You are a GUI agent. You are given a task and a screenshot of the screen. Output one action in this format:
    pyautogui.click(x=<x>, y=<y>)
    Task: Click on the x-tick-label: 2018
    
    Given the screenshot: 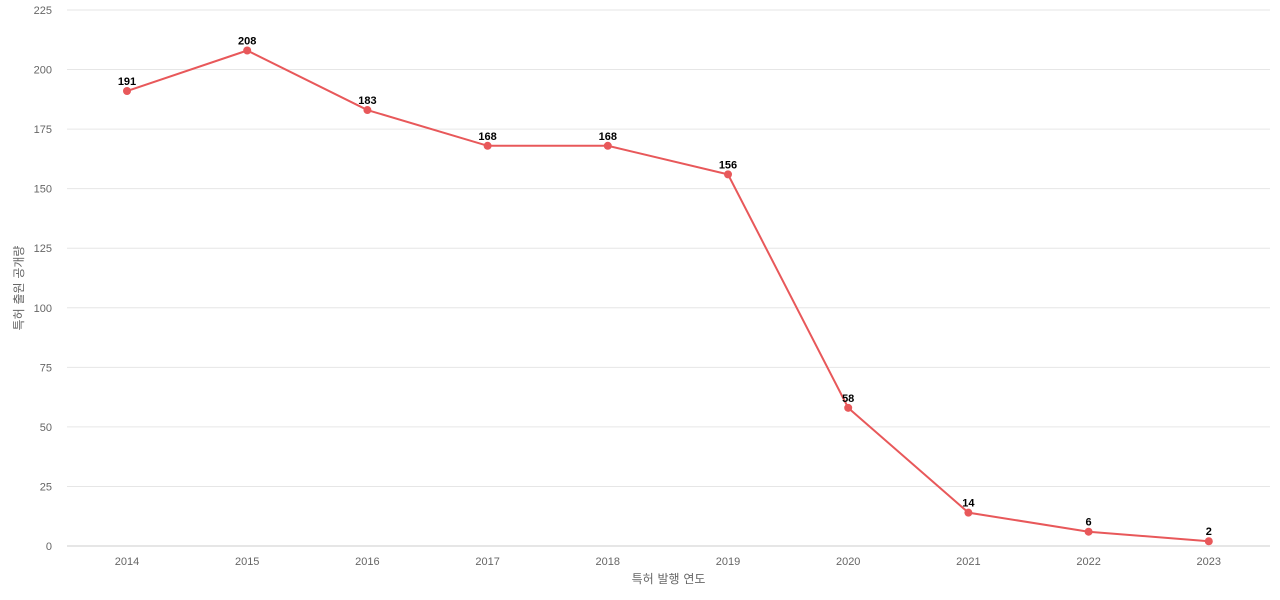 What is the action you would take?
    pyautogui.click(x=608, y=562)
    